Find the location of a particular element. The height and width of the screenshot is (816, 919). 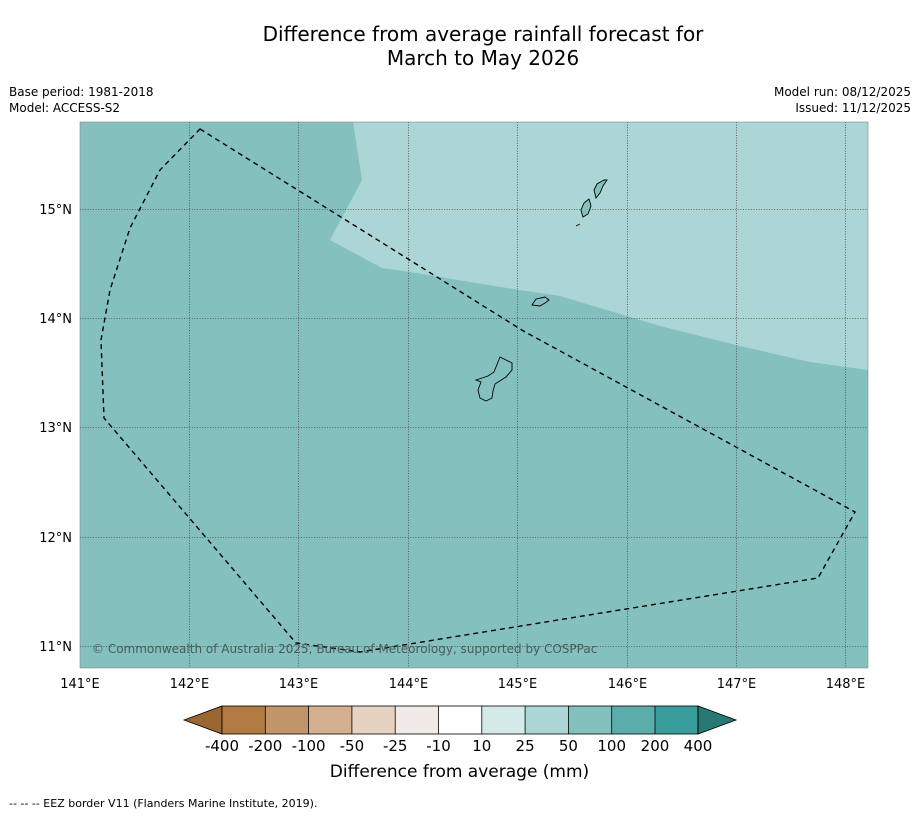

lon-label: 143°E is located at coordinates (299, 684).